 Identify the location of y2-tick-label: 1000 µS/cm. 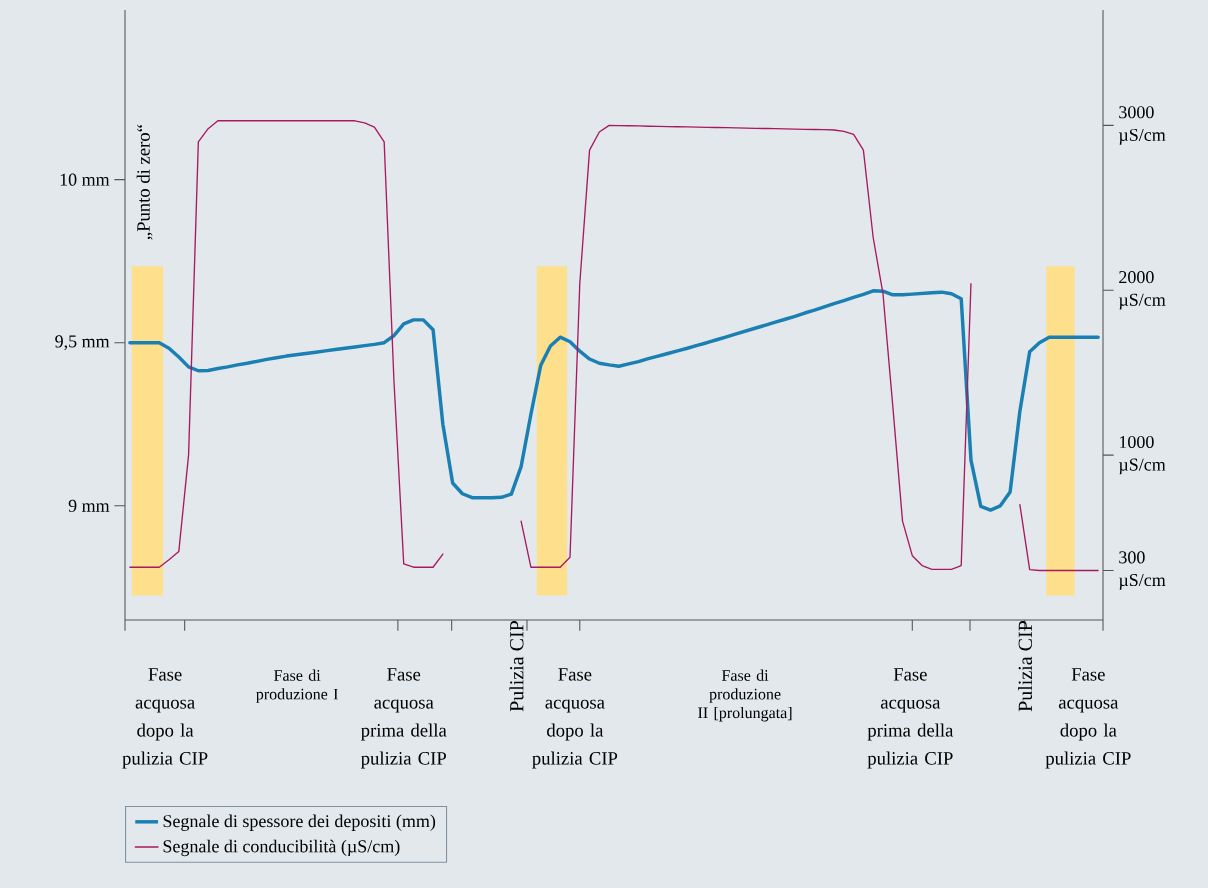
(1142, 455).